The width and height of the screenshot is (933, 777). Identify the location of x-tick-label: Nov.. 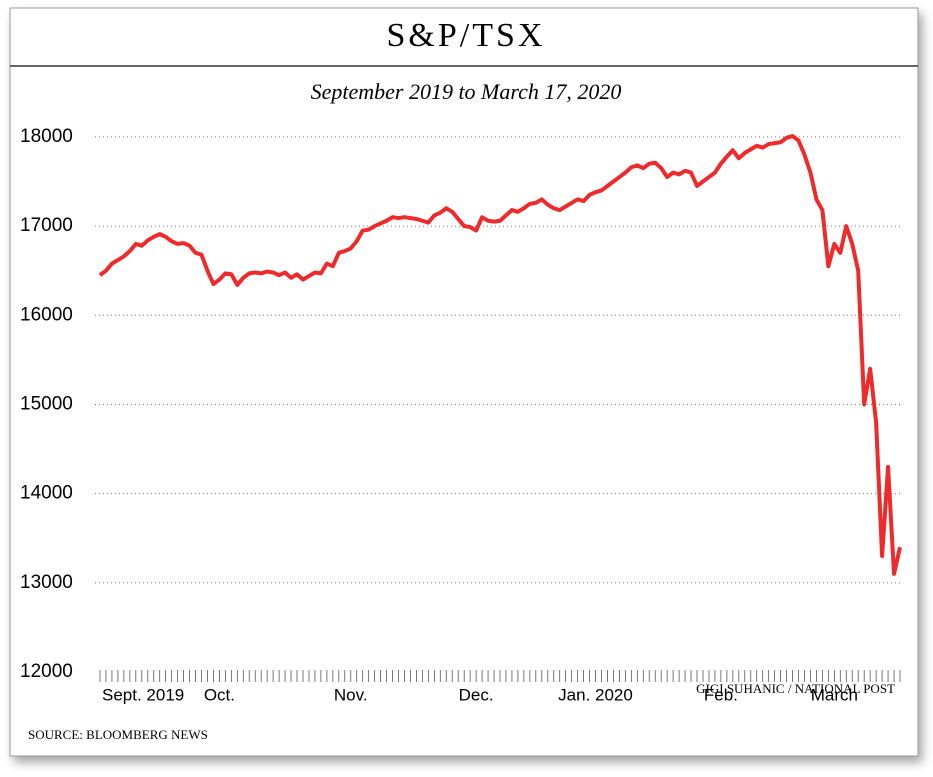
(351, 694).